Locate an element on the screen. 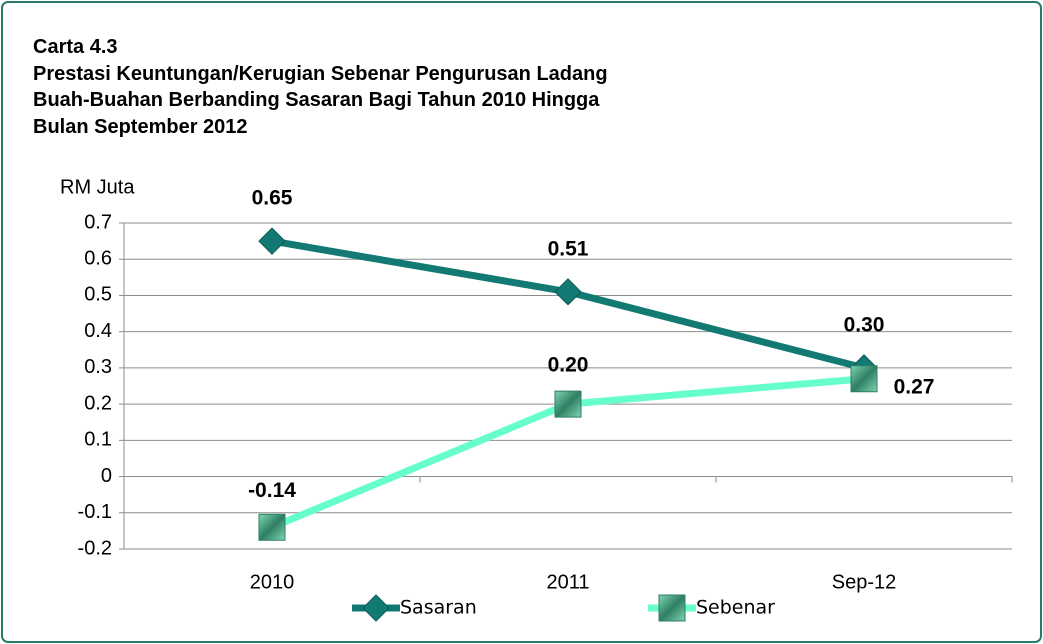  legend-label: Sebenar is located at coordinates (735, 608).